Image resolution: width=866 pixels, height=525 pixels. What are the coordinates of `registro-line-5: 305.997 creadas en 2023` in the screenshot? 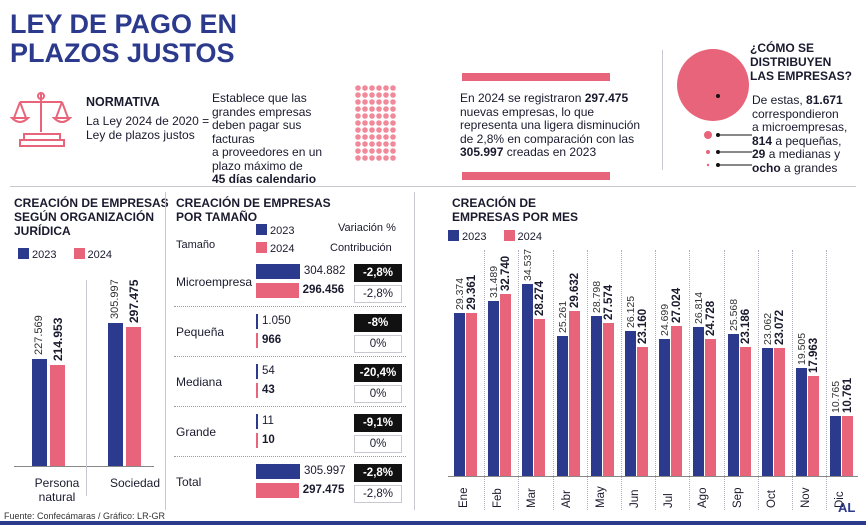 It's located at (528, 152).